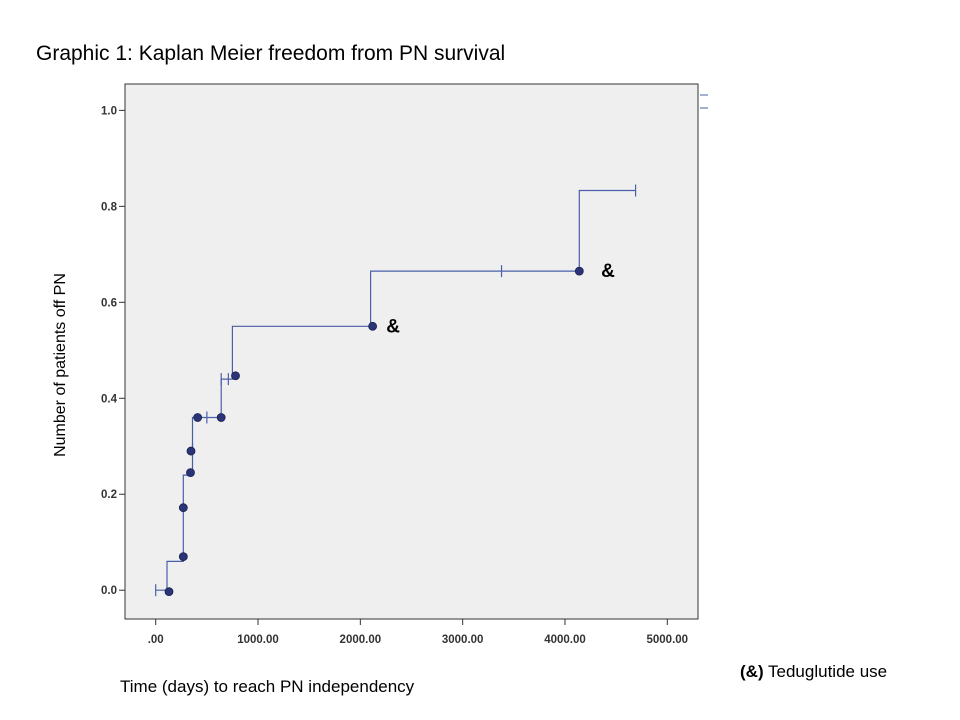  I want to click on y-tick-label: 0.0, so click(109, 591).